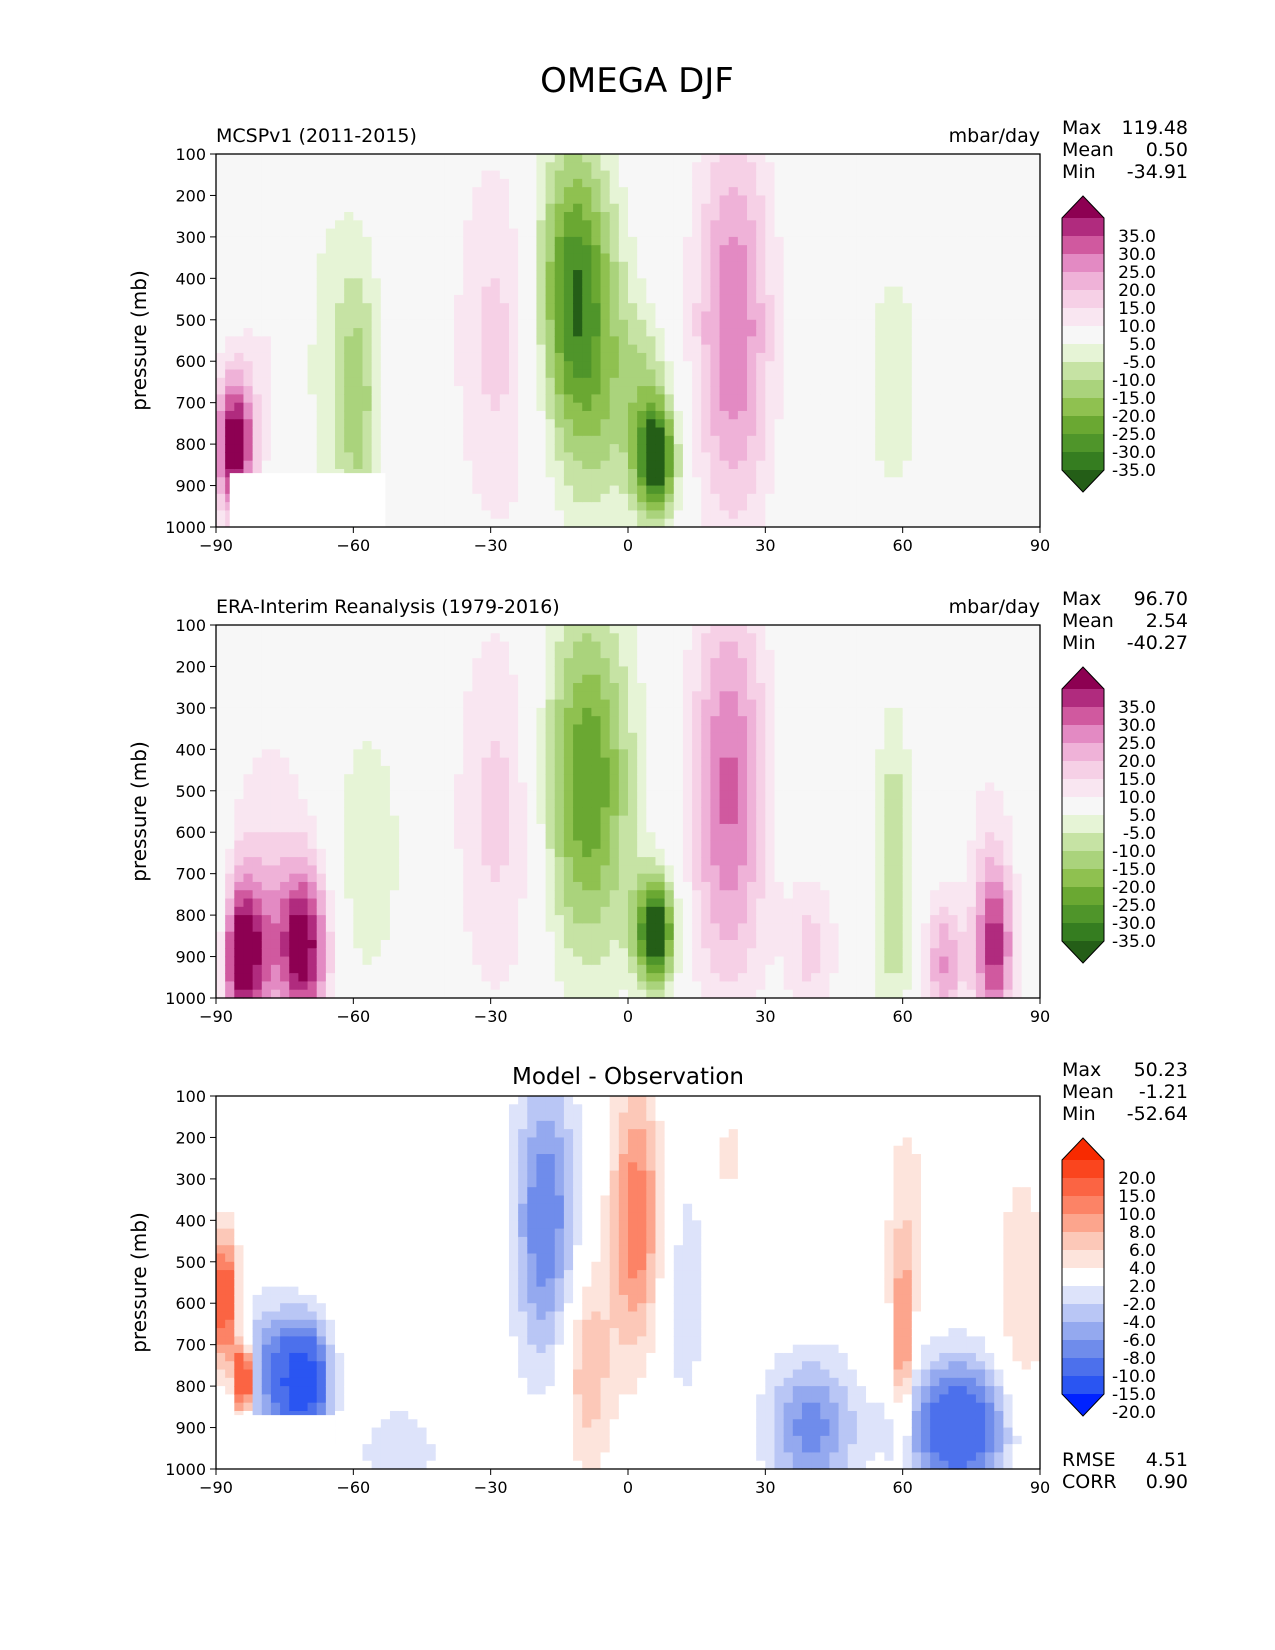 The image size is (1275, 1650). What do you see at coordinates (994, 136) in the screenshot?
I see `panel-units: mbar/day` at bounding box center [994, 136].